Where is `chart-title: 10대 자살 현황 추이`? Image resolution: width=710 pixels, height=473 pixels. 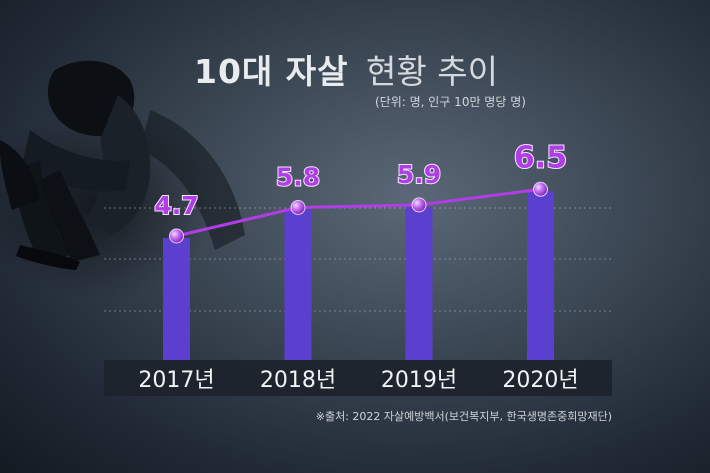
chart-title: 10대 자살 현황 추이 is located at coordinates (346, 71).